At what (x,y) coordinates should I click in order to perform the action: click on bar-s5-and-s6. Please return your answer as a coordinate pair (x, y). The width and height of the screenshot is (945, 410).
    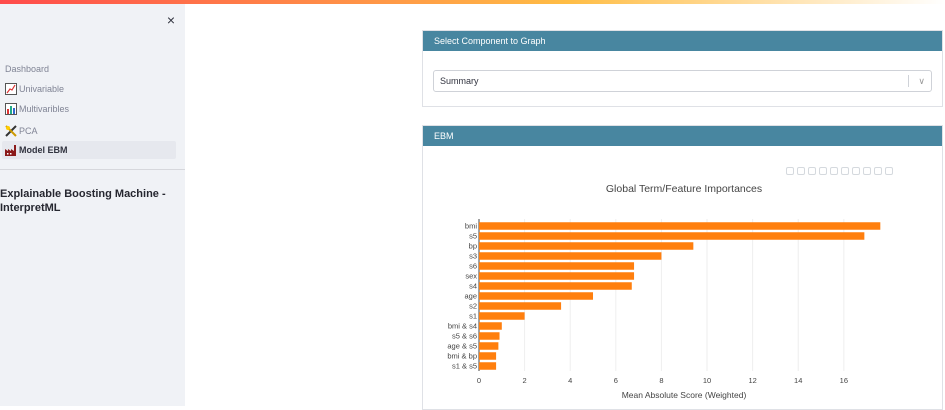
    Looking at the image, I should click on (489, 336).